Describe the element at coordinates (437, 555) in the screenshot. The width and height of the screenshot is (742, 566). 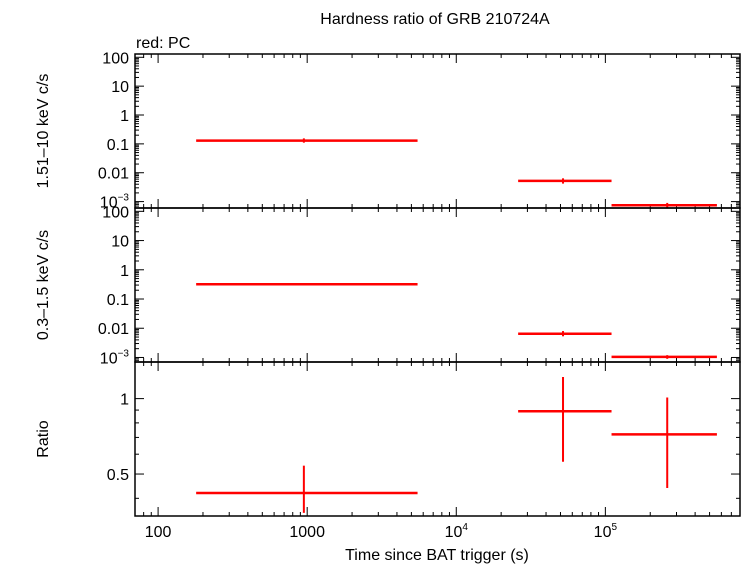
I see `x-axis-label: Time since BAT trigger (s)` at that location.